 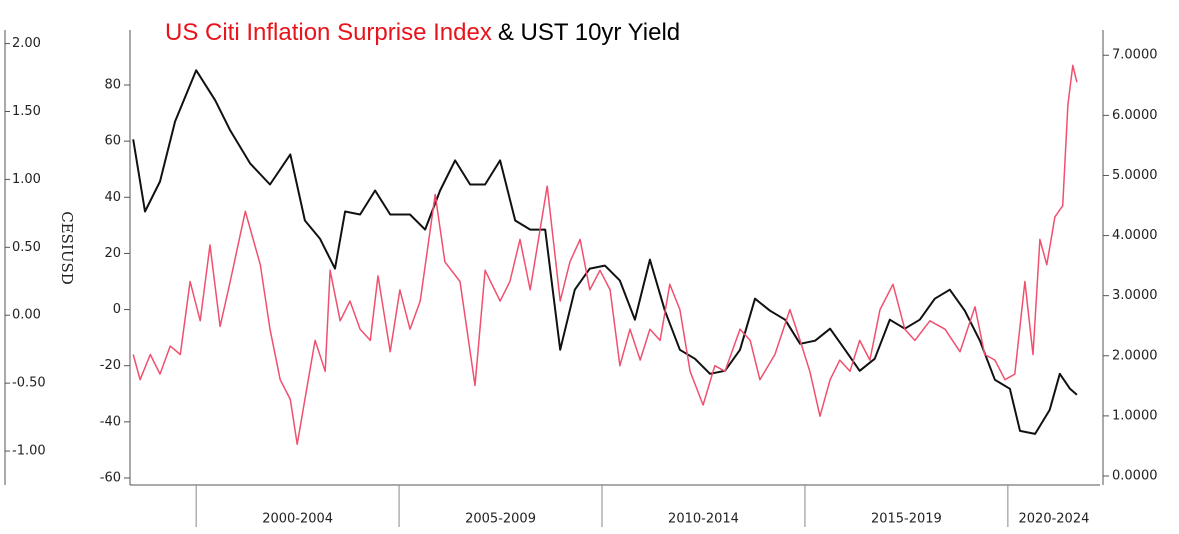 I want to click on y3-tick-label: 0.00, so click(x=26, y=315).